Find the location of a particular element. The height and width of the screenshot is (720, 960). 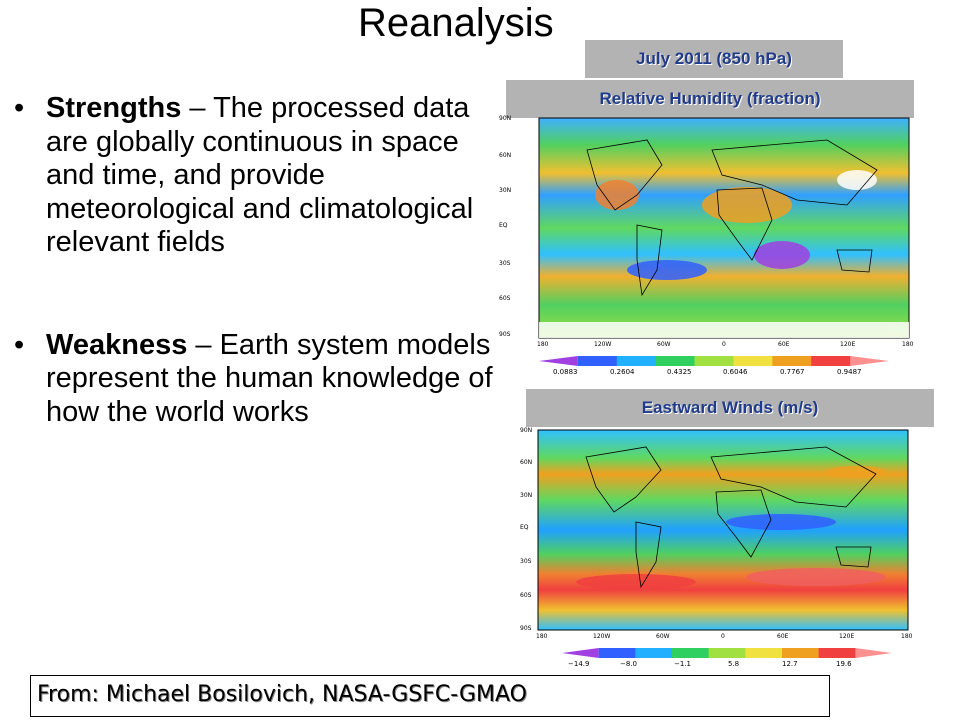

rh-dry-patches is located at coordinates (724, 254).